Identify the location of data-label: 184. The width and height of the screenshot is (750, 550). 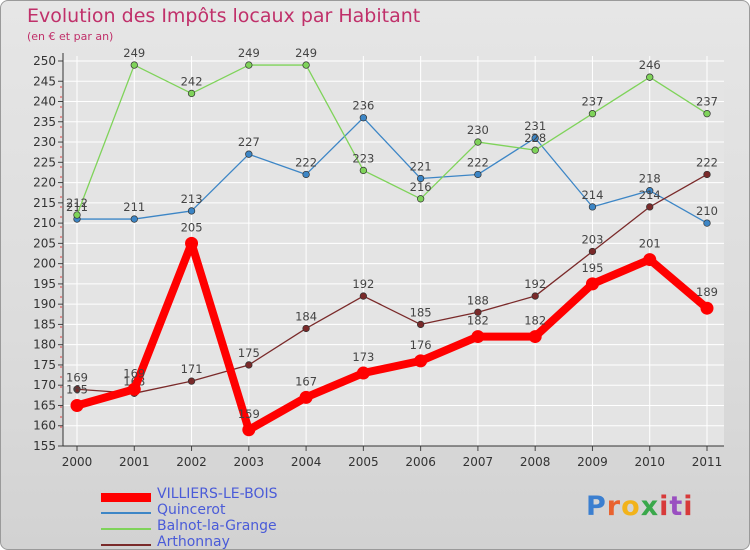
(306, 316).